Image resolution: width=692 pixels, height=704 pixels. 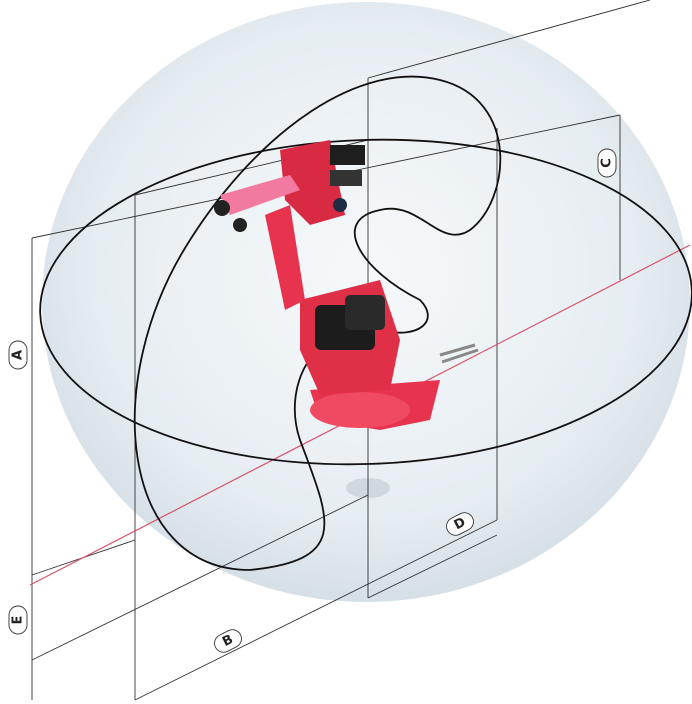 I want to click on label-text: A, so click(x=18, y=355).